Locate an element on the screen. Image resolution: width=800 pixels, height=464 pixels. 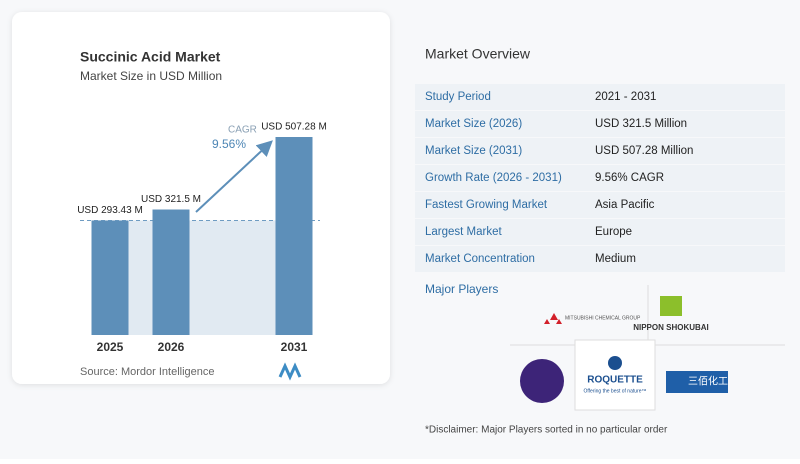
mitsubishi-mark is located at coordinates (553, 318).